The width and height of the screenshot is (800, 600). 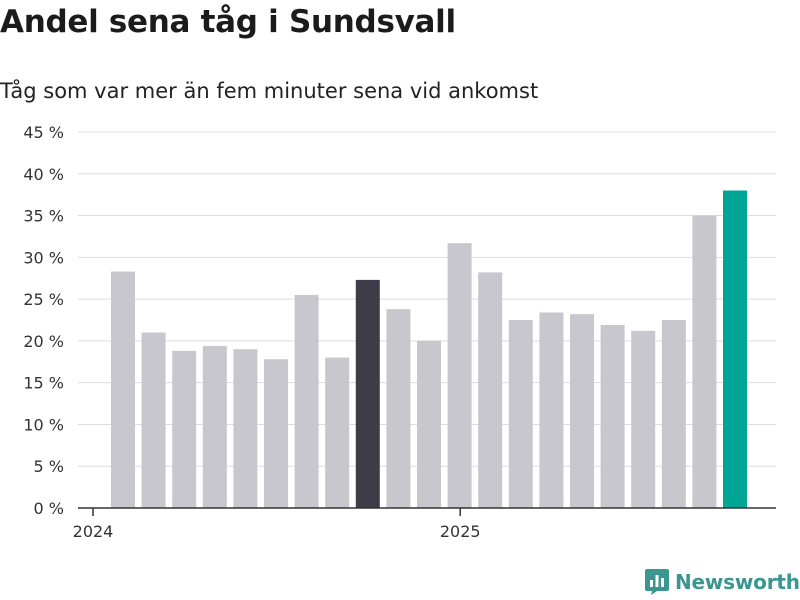 What do you see at coordinates (460, 531) in the screenshot?
I see `x-tick-label: 2025` at bounding box center [460, 531].